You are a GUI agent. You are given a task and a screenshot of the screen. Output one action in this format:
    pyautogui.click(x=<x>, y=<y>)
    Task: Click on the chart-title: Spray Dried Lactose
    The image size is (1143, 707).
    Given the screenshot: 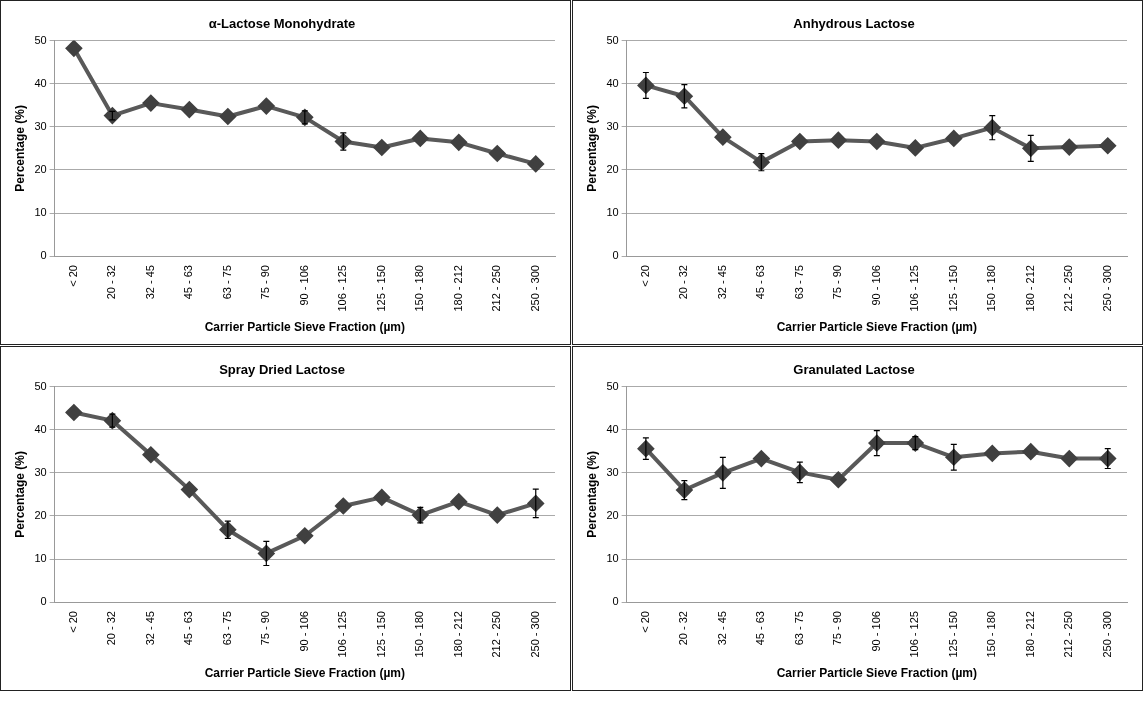 What is the action you would take?
    pyautogui.click(x=282, y=370)
    